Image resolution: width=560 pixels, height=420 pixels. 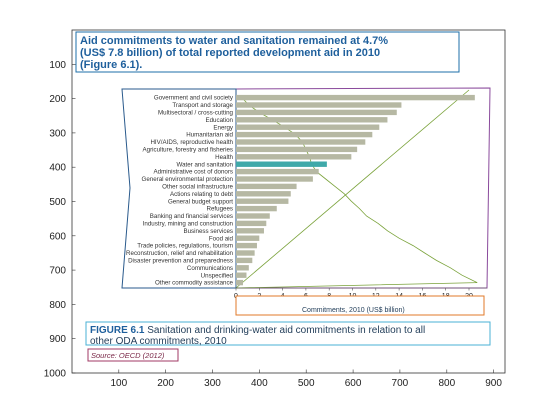 I want to click on category-label-2: Multisectoral / cross-cutting, so click(x=196, y=113).